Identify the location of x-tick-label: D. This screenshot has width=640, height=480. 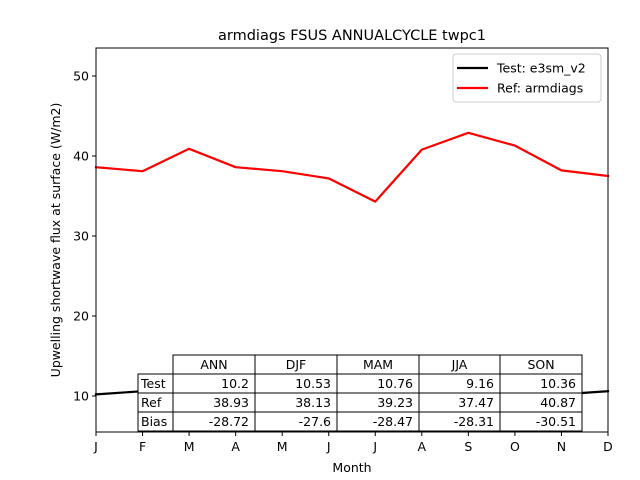
(608, 446).